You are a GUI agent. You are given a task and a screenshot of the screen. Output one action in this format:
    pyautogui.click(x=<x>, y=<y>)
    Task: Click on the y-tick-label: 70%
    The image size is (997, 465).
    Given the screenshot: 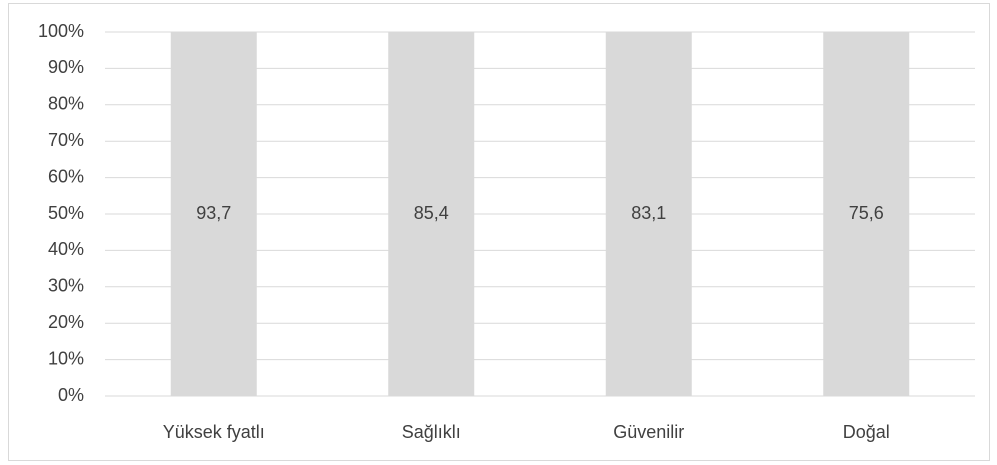 What is the action you would take?
    pyautogui.click(x=66, y=140)
    